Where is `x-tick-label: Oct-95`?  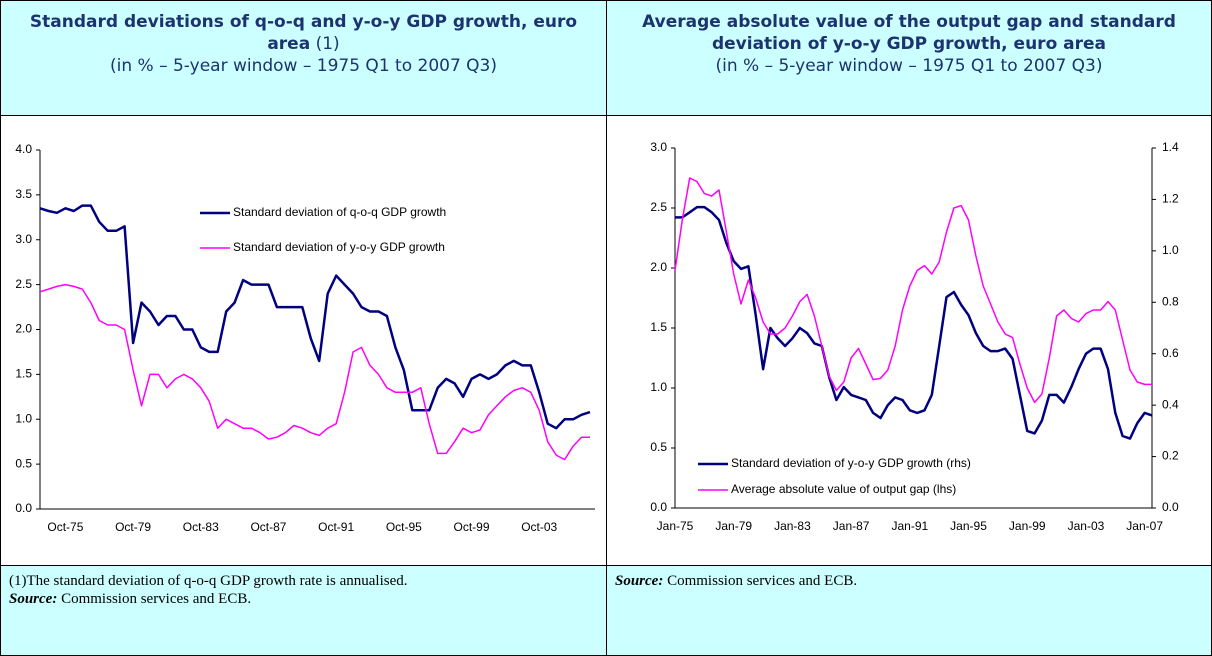 x-tick-label: Oct-95 is located at coordinates (404, 527).